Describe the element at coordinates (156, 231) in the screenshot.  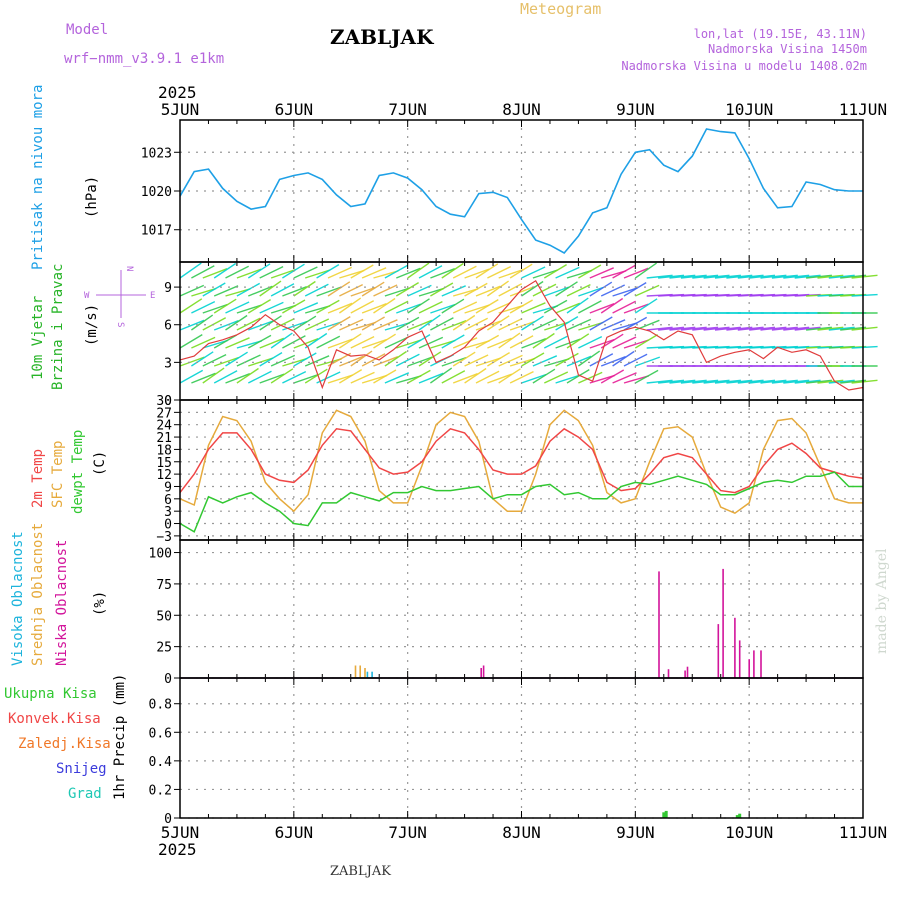
I see `y-tick-label: 1017` at that location.